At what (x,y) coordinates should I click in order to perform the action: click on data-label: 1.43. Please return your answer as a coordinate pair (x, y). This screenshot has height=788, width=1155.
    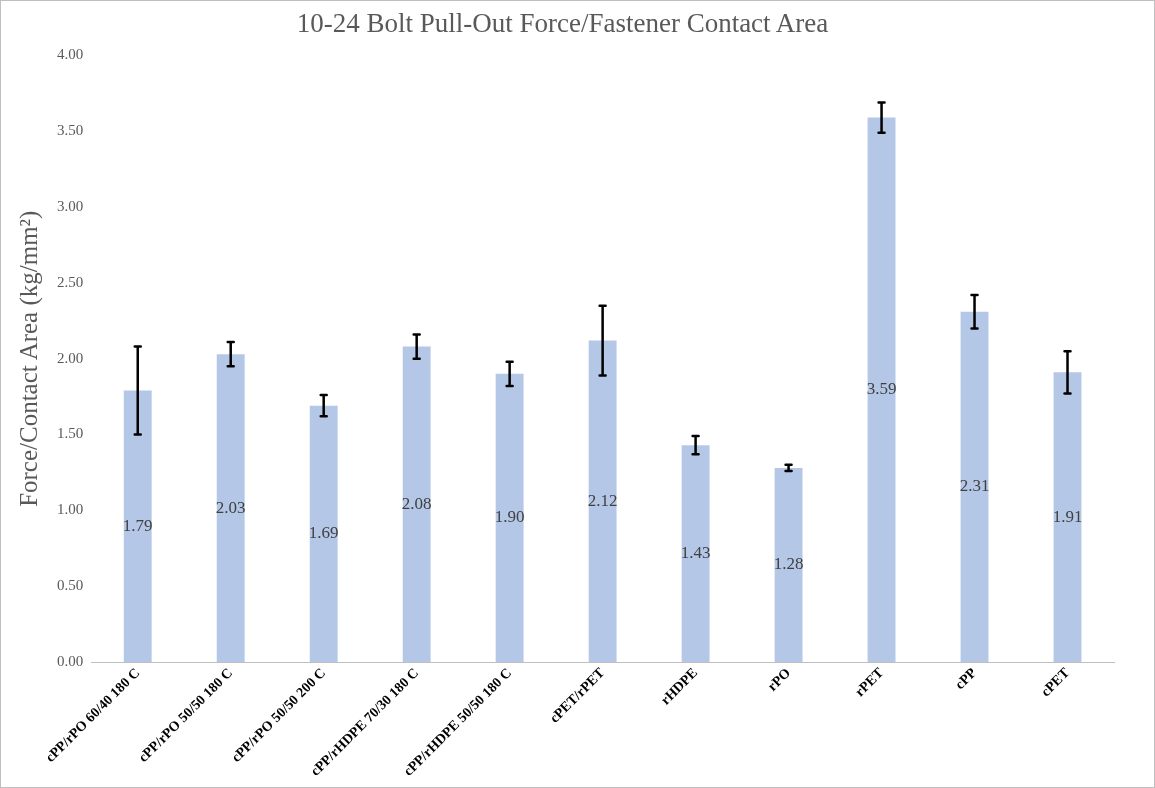
    Looking at the image, I should click on (695, 553).